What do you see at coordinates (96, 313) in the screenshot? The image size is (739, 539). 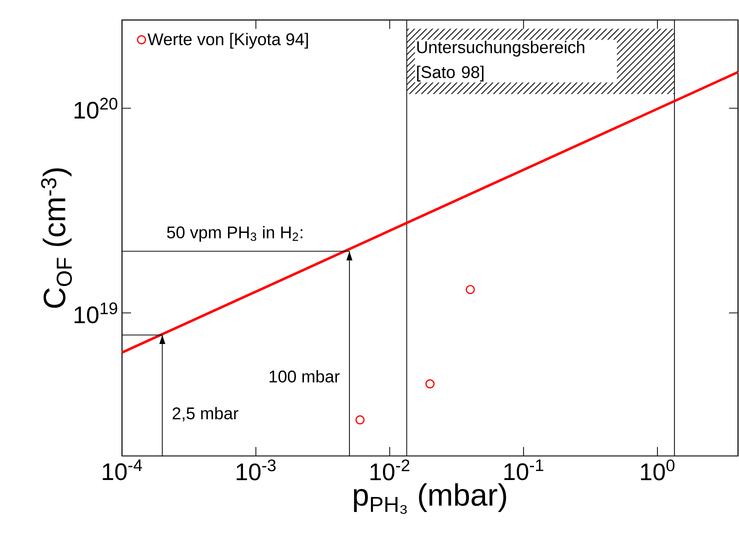 I see `y-tick-label: 10$^{19}$` at bounding box center [96, 313].